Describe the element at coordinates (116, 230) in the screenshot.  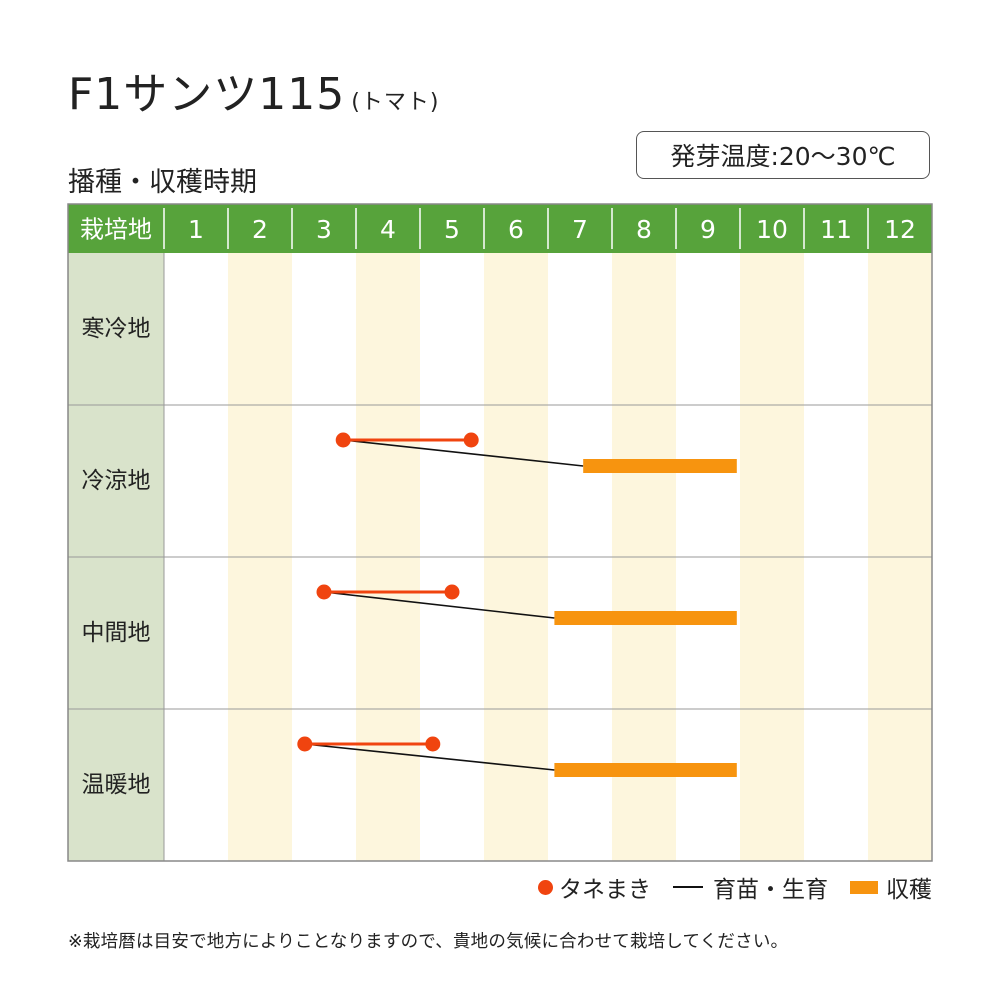
I see `header-label-region: 栽培地` at that location.